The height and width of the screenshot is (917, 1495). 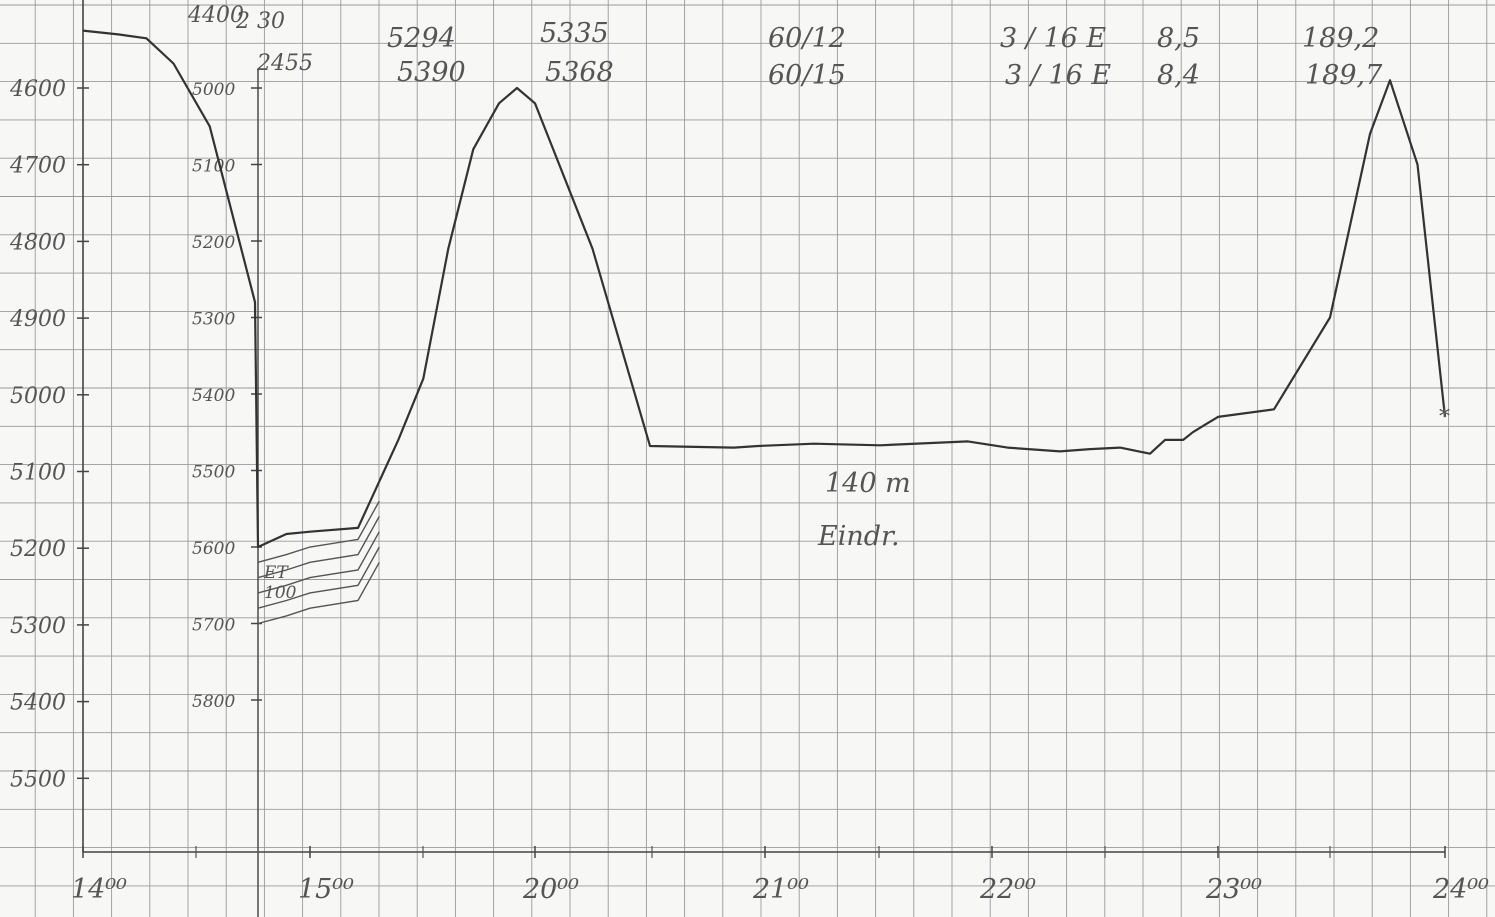 I want to click on inner-y-tick-label: 5400, so click(x=213, y=396).